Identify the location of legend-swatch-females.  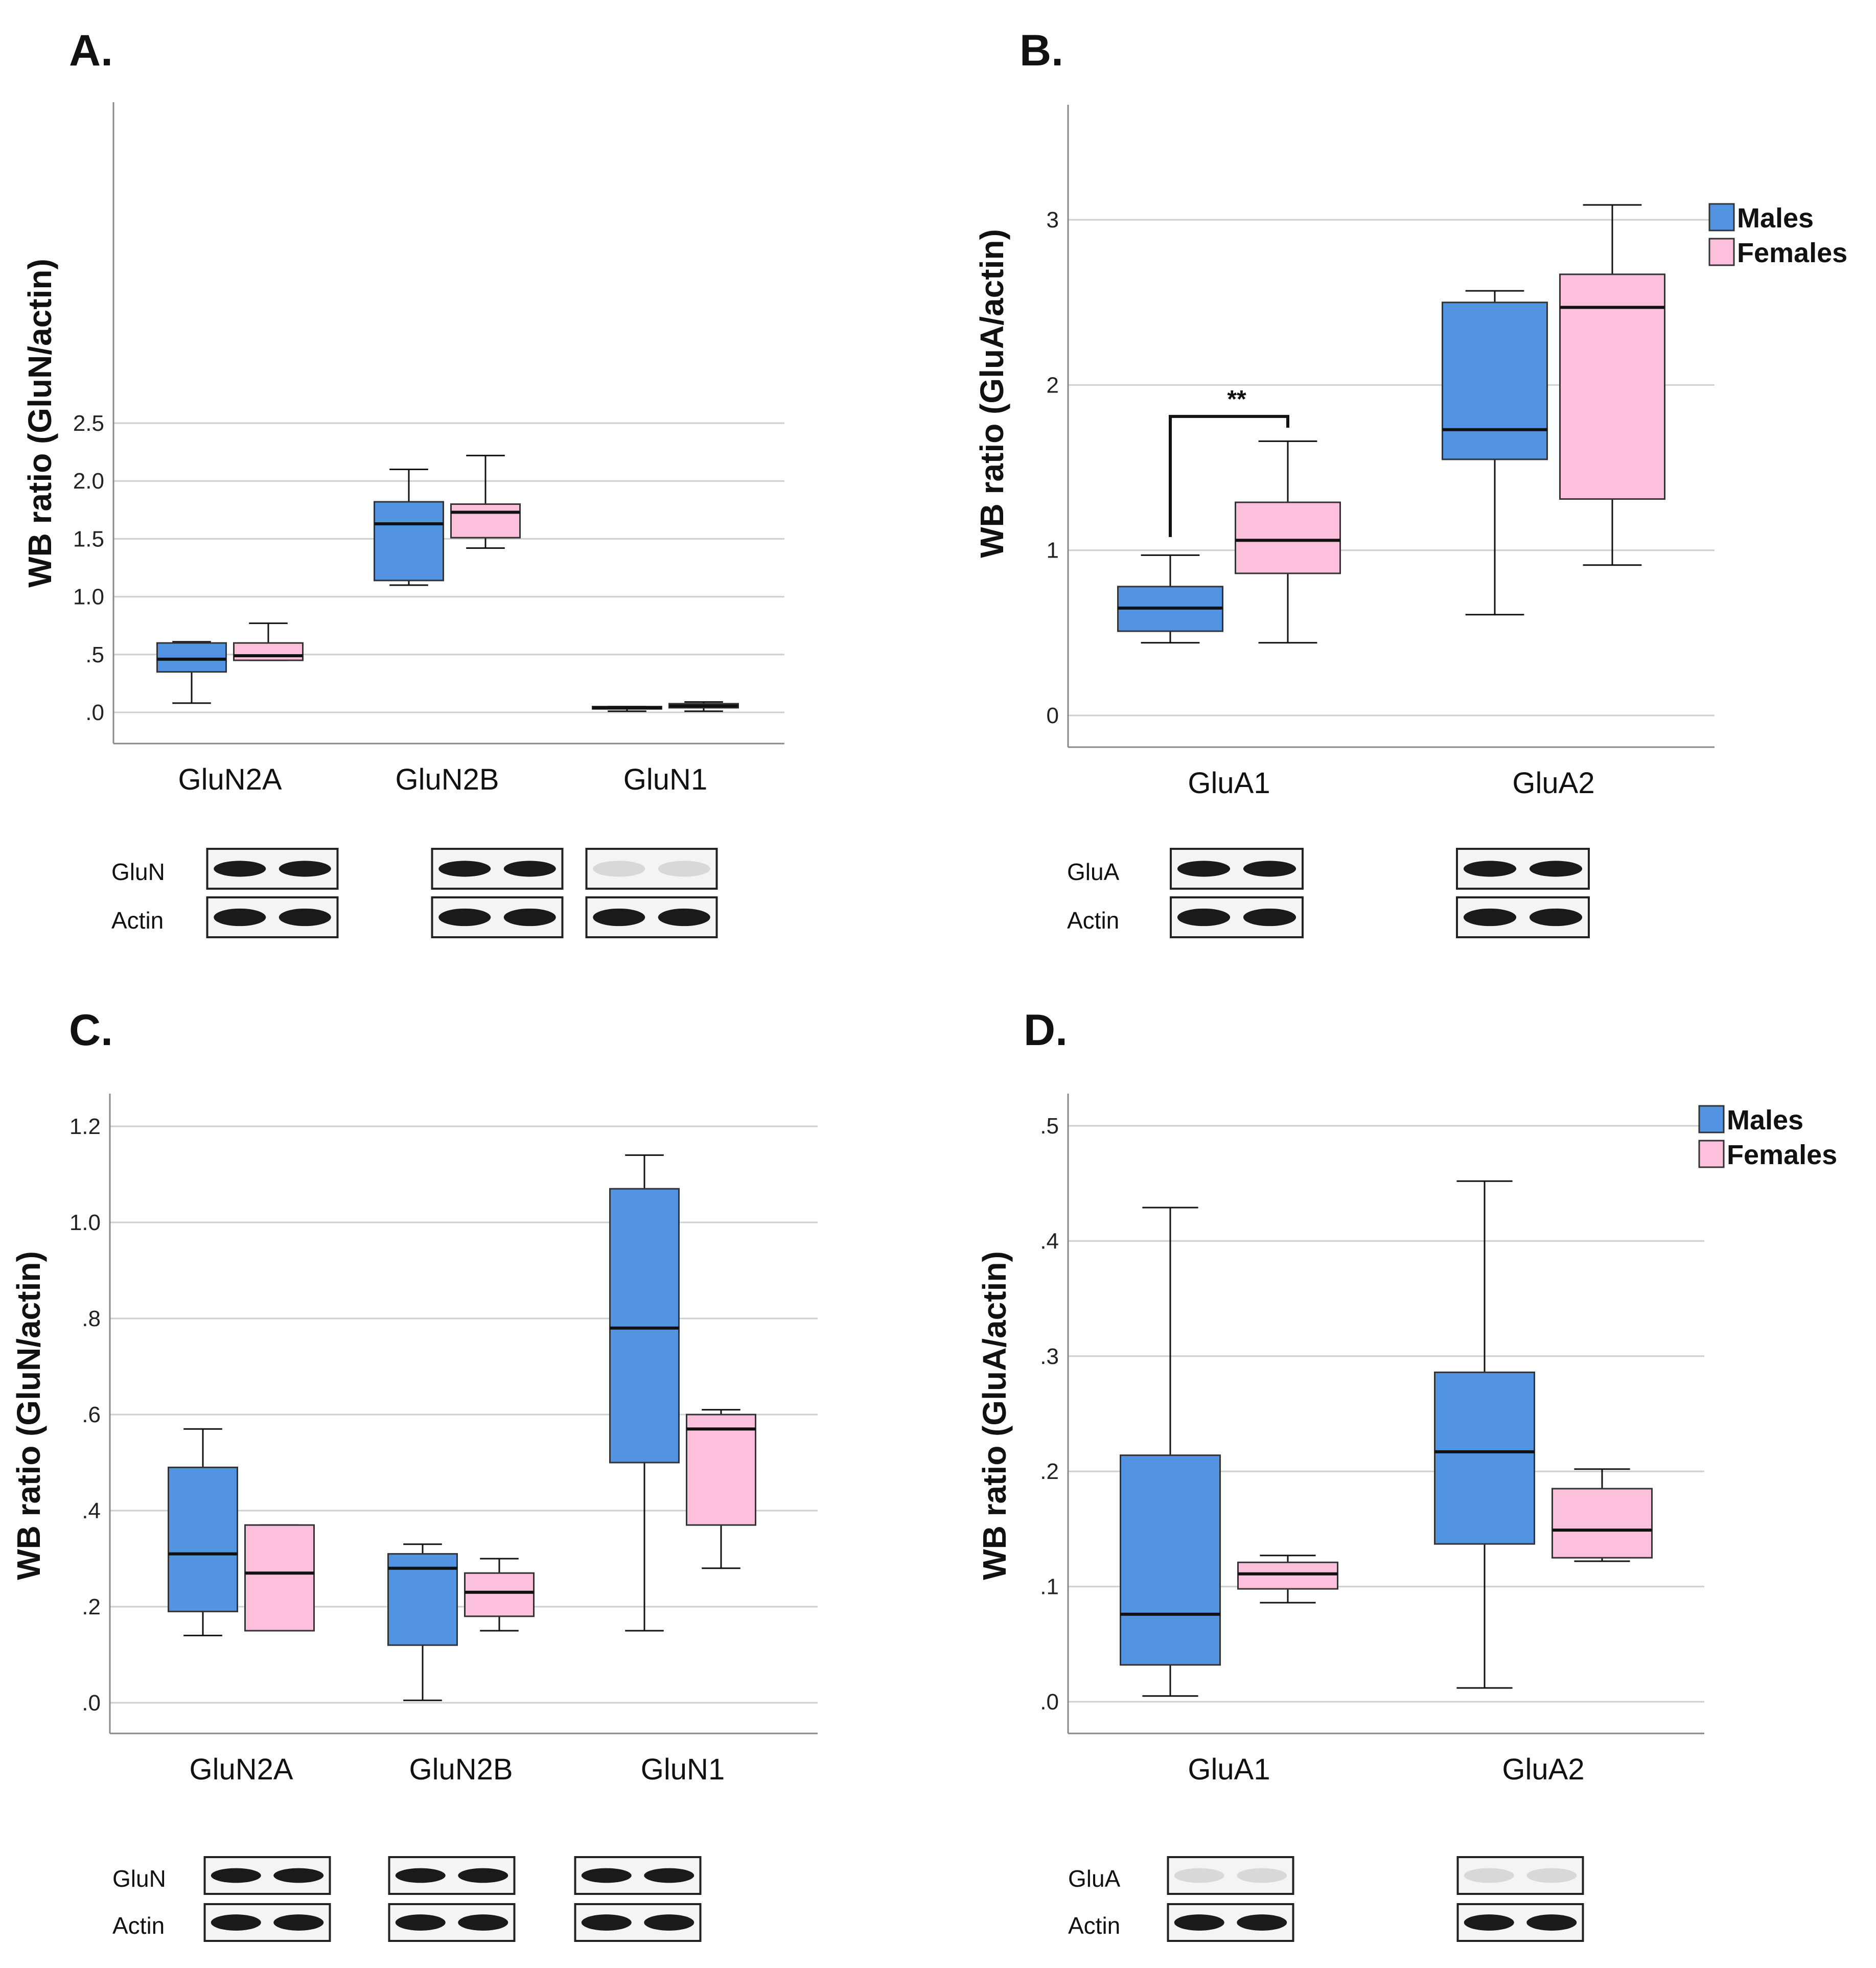
(1721, 252).